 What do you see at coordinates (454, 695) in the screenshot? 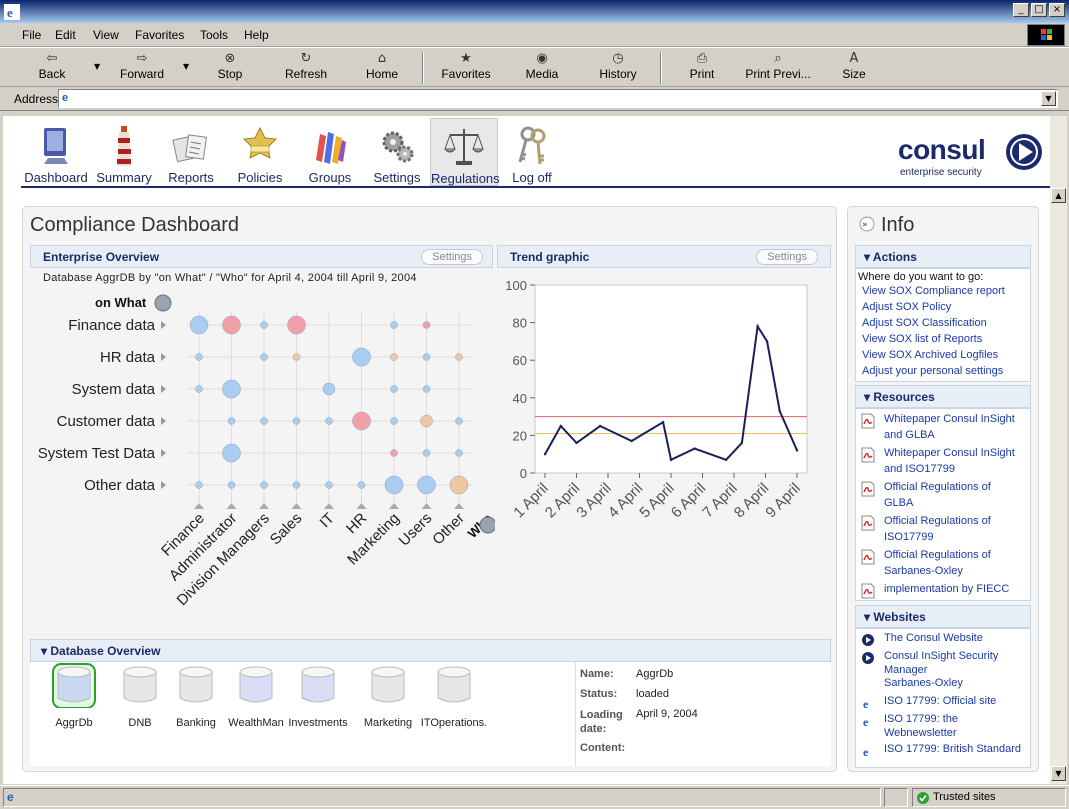
I see `database-itoperations: ITOperations.` at bounding box center [454, 695].